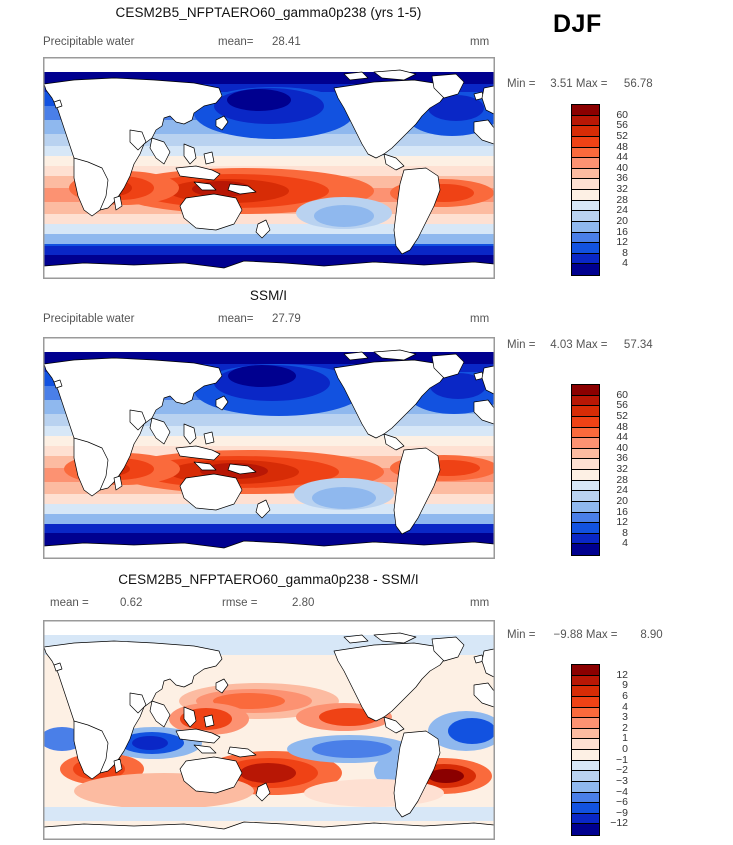 The image size is (733, 845). Describe the element at coordinates (236, 42) in the screenshot. I see `panel-model-mean-label: mean=` at that location.